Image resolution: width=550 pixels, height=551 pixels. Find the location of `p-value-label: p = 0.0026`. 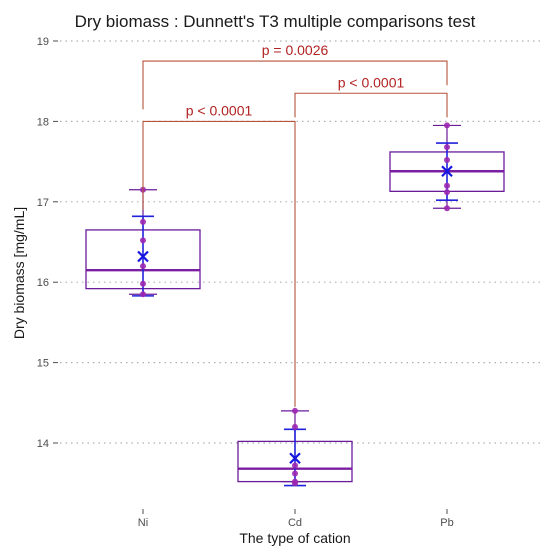

p-value-label: p = 0.0026 is located at coordinates (295, 50).